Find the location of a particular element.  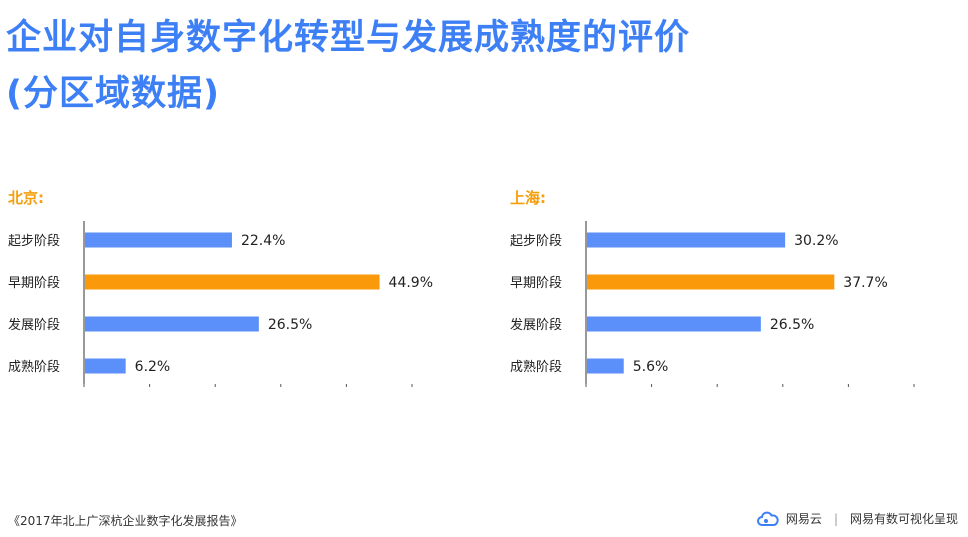

page-title-line2: (分区域数据) is located at coordinates (113, 94).